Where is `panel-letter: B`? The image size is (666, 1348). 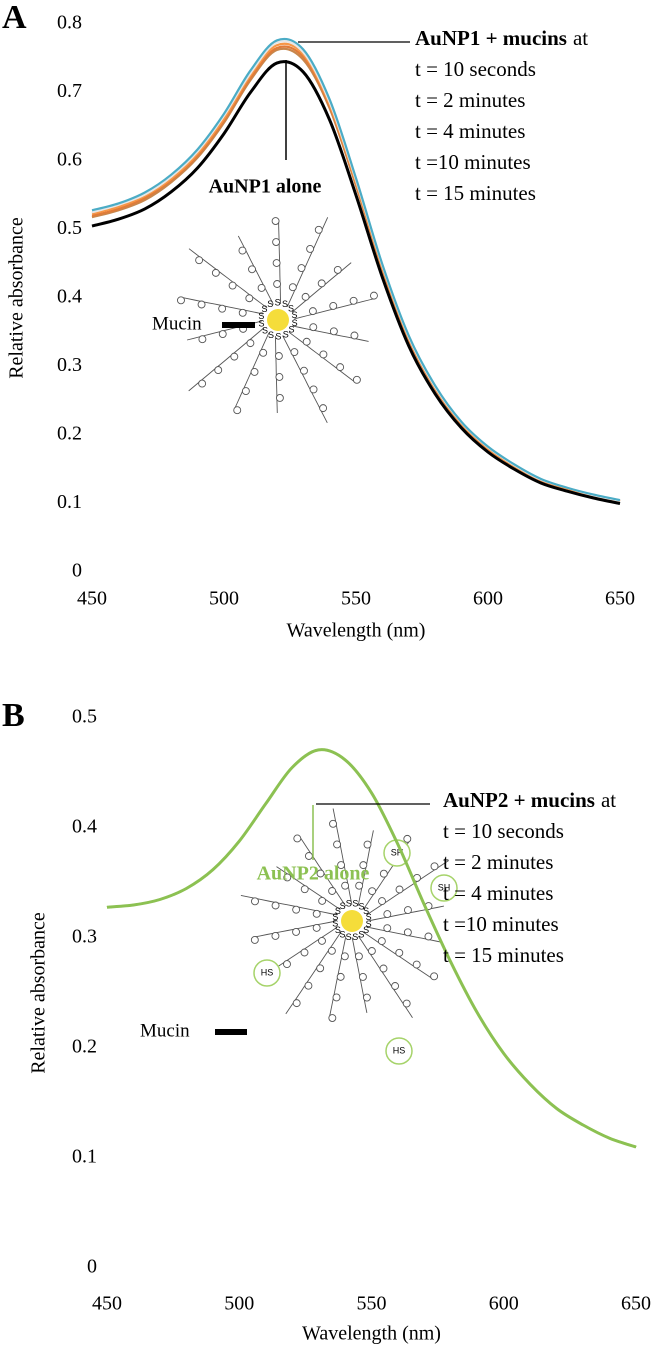 panel-letter: B is located at coordinates (13, 715).